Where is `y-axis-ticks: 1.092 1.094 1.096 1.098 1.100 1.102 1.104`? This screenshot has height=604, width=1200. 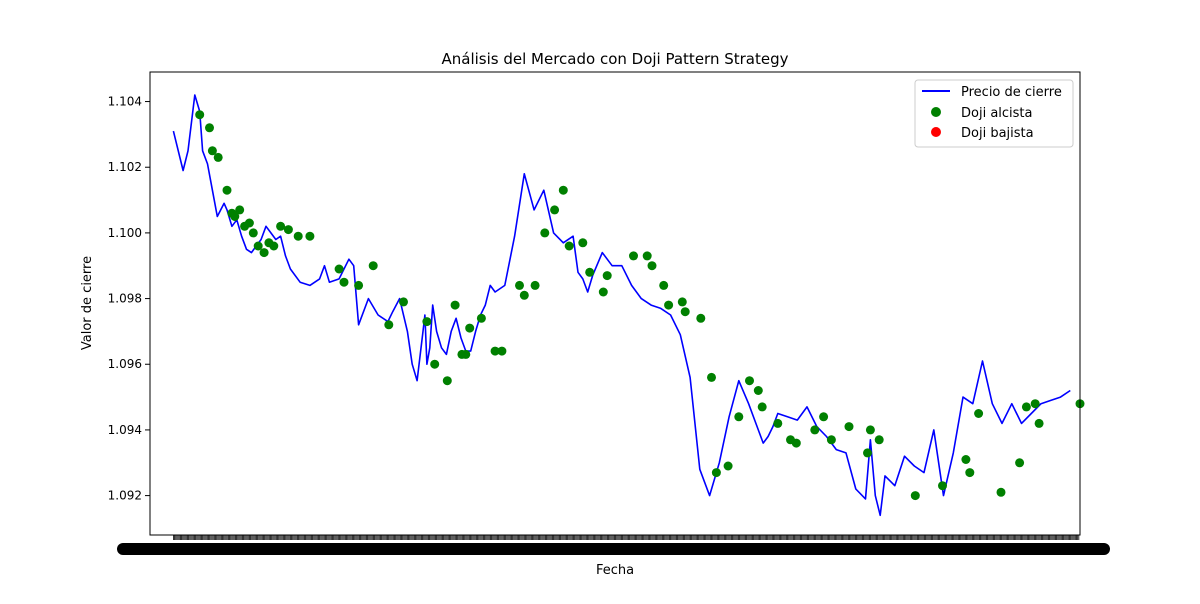
y-axis-ticks: 1.092 1.094 1.096 1.098 1.100 1.102 1.104 is located at coordinates (129, 299).